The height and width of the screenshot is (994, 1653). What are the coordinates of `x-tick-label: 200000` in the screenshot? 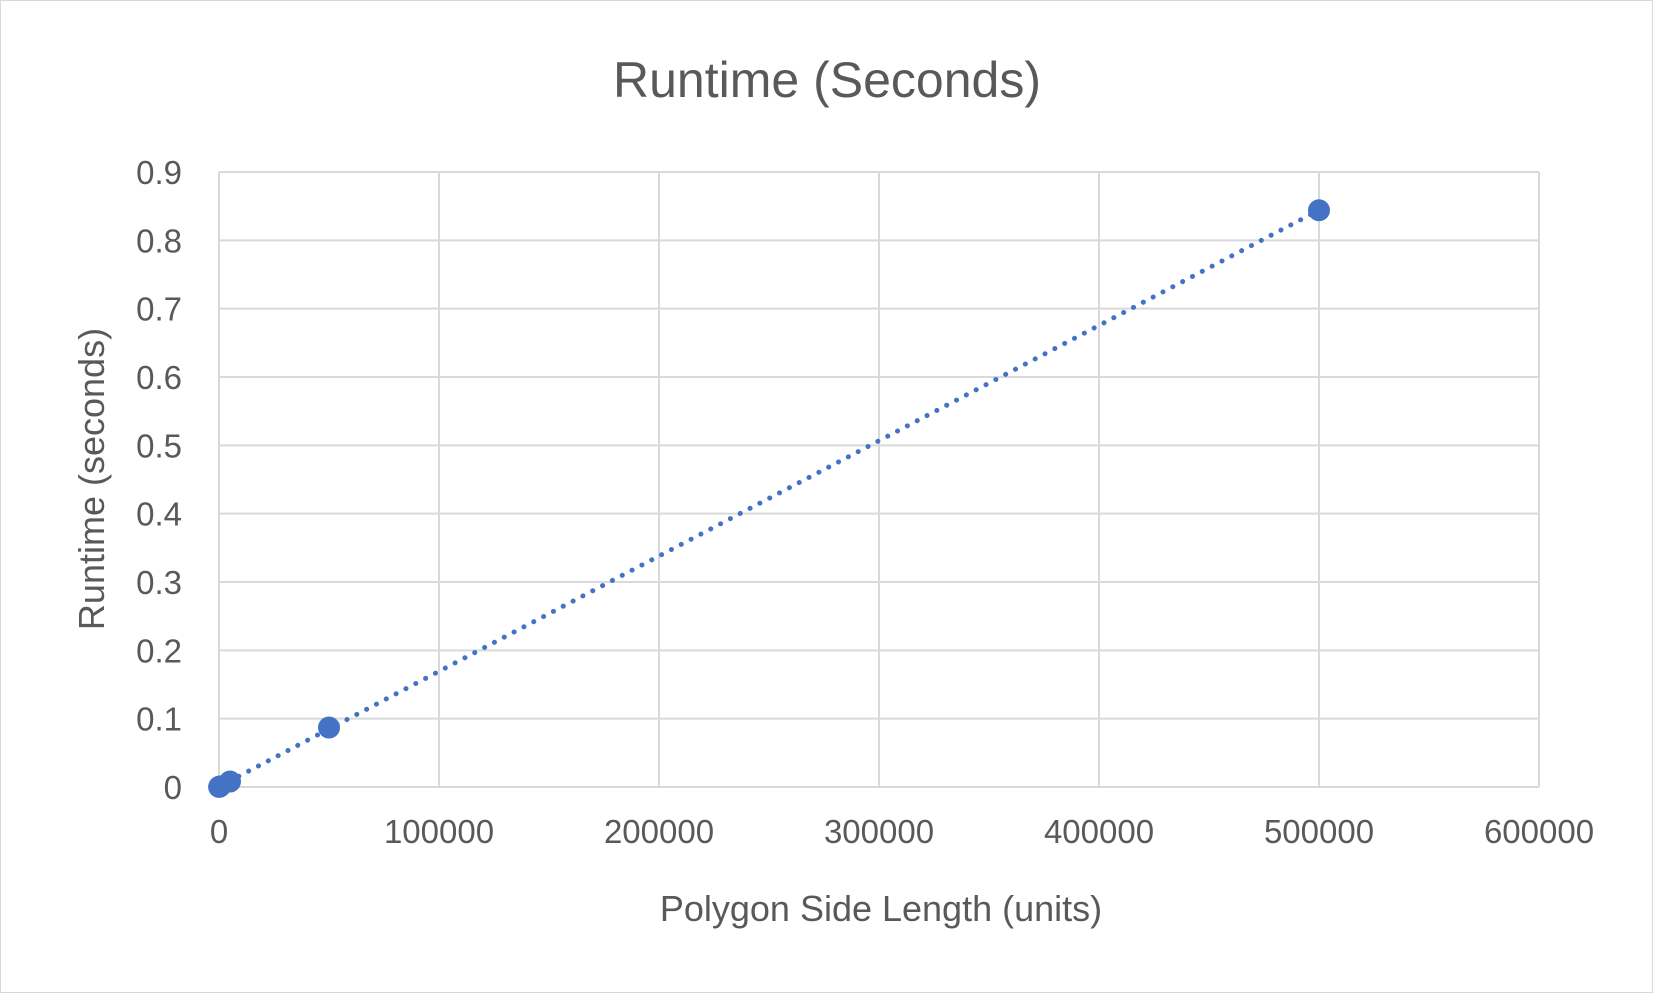 It's located at (659, 831).